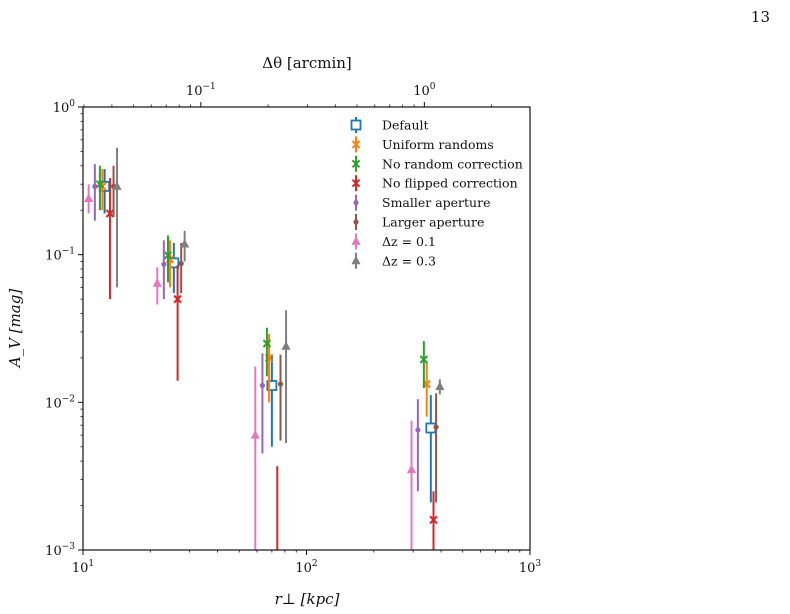 The image size is (790, 614). What do you see at coordinates (64, 107) in the screenshot?
I see `y-tick-label: 10⁰` at bounding box center [64, 107].